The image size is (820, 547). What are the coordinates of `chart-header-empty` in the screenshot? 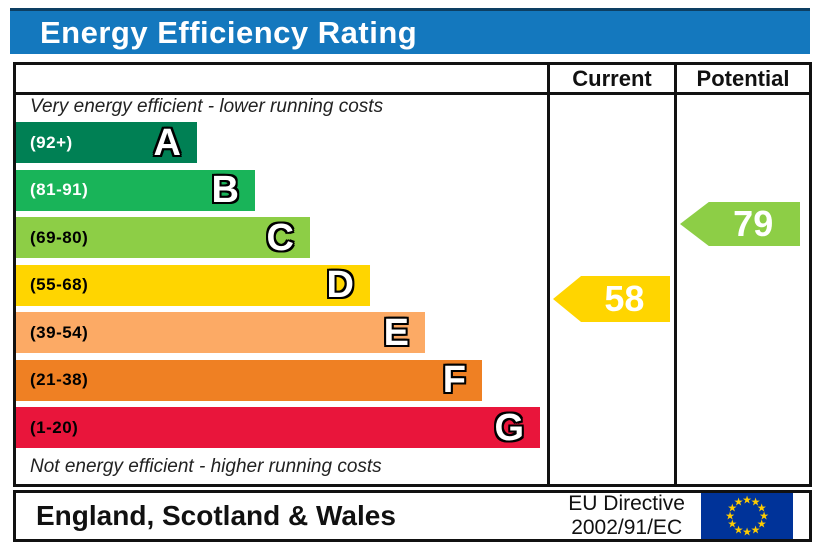 It's located at (281, 80).